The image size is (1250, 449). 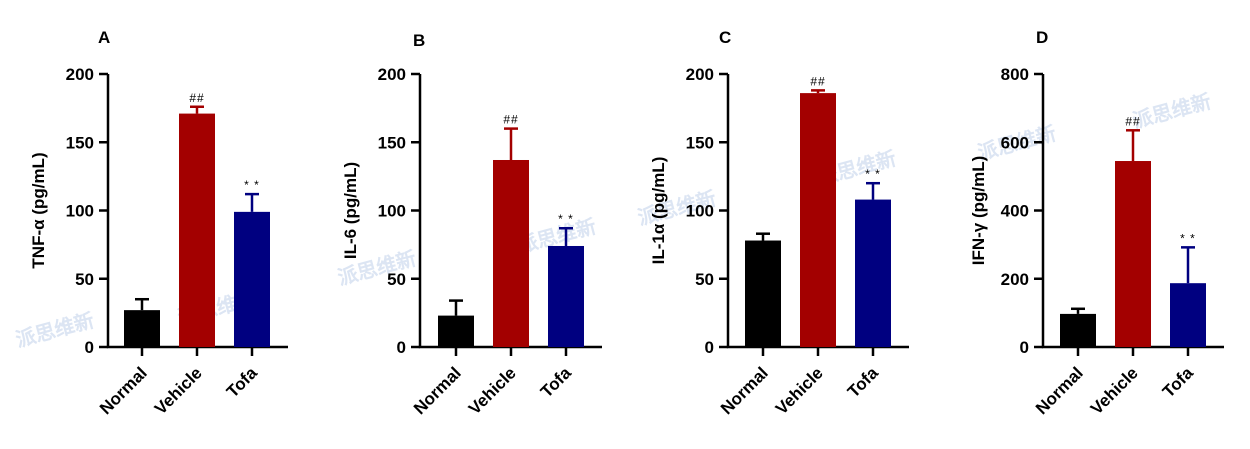 I want to click on y-axis-label: IL-1α (pg/mL), so click(x=658, y=211).